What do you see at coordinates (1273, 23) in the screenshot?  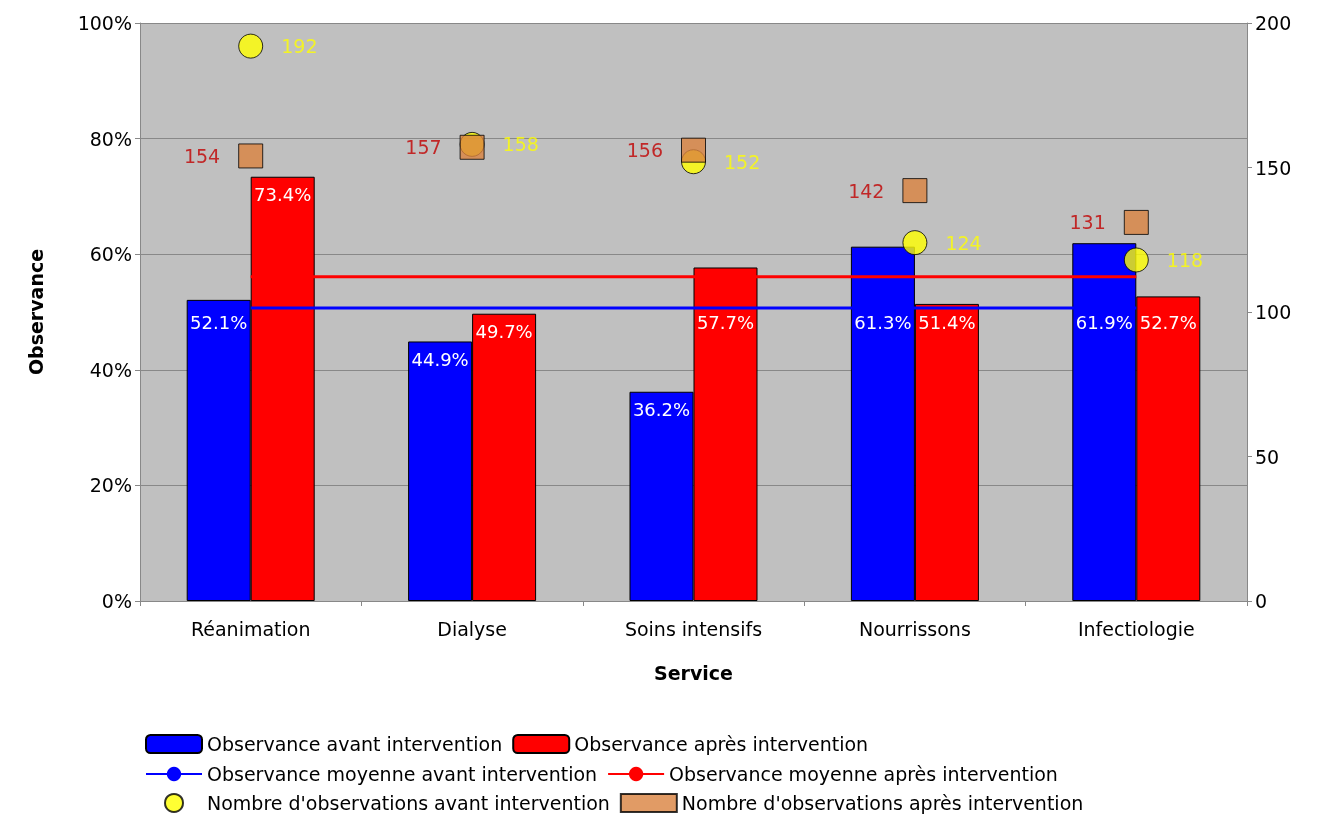 I see `y2-tick-label: 200` at bounding box center [1273, 23].